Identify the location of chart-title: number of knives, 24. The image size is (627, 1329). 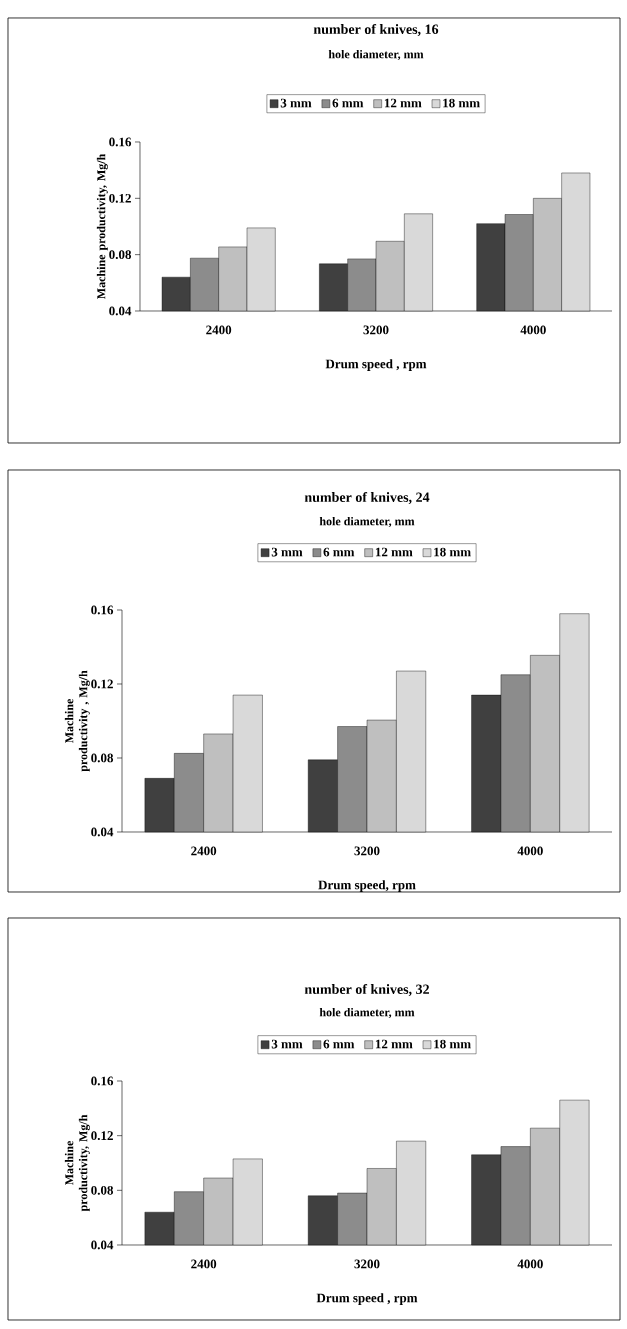
(367, 497).